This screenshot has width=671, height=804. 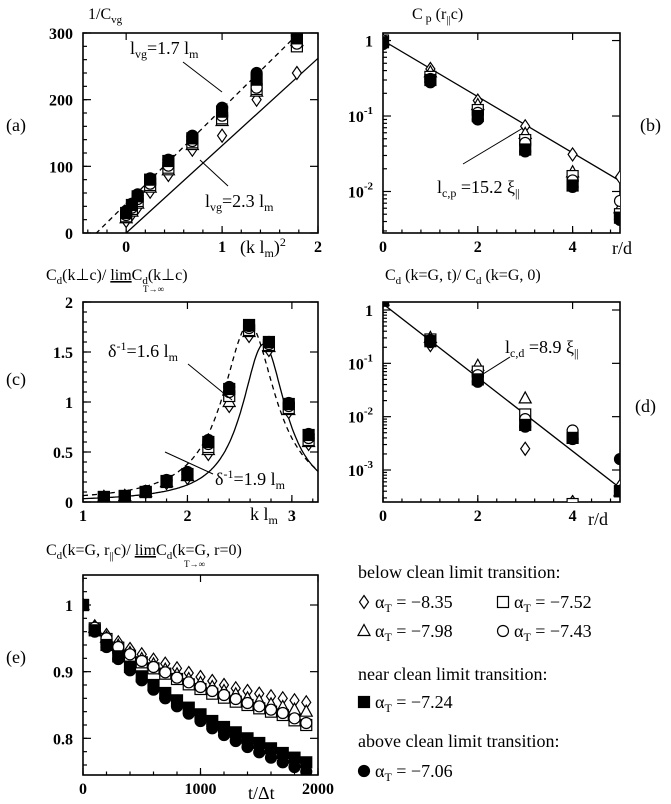 What do you see at coordinates (69, 234) in the screenshot?
I see `panel-a-ytick-label: 0` at bounding box center [69, 234].